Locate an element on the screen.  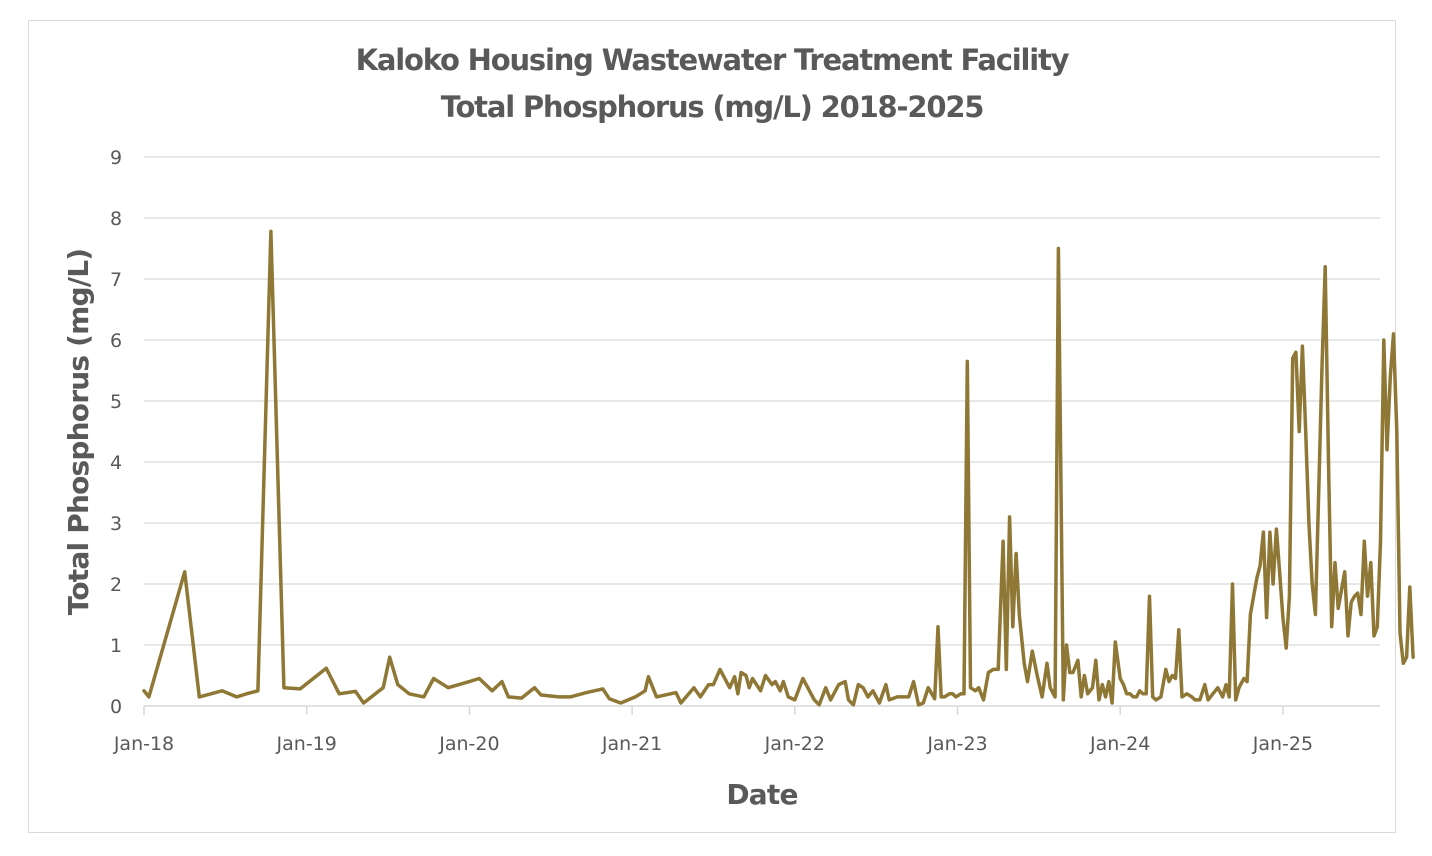
y-tick-label: 4 is located at coordinates (116, 463).